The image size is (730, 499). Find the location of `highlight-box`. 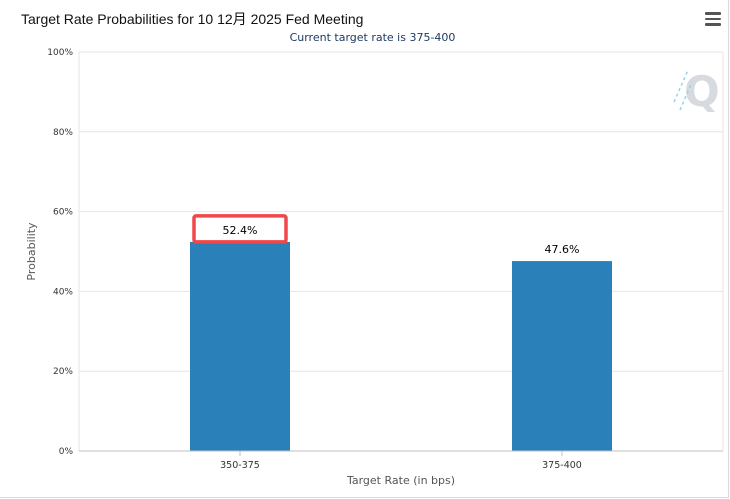

highlight-box is located at coordinates (240, 229).